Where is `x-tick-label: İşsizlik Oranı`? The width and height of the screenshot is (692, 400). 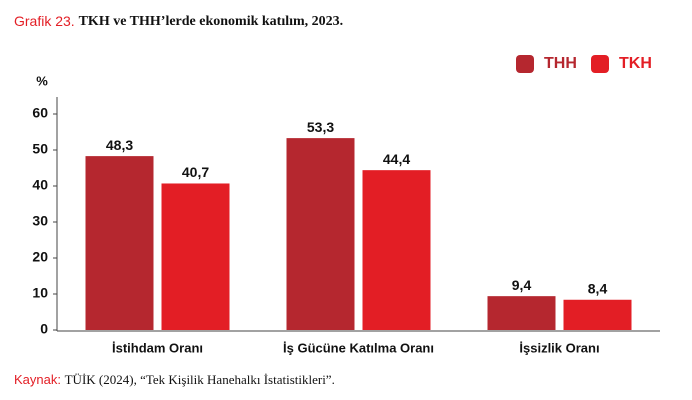 x-tick-label: İşsizlik Oranı is located at coordinates (559, 347).